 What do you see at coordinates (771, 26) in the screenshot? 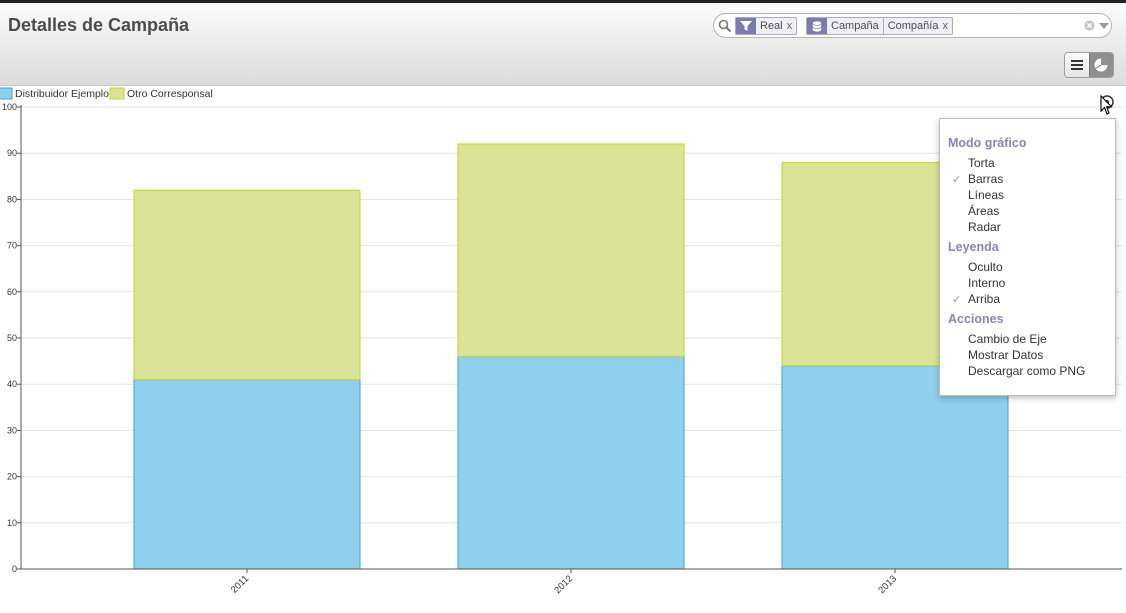
I see `facet-value: Real` at bounding box center [771, 26].